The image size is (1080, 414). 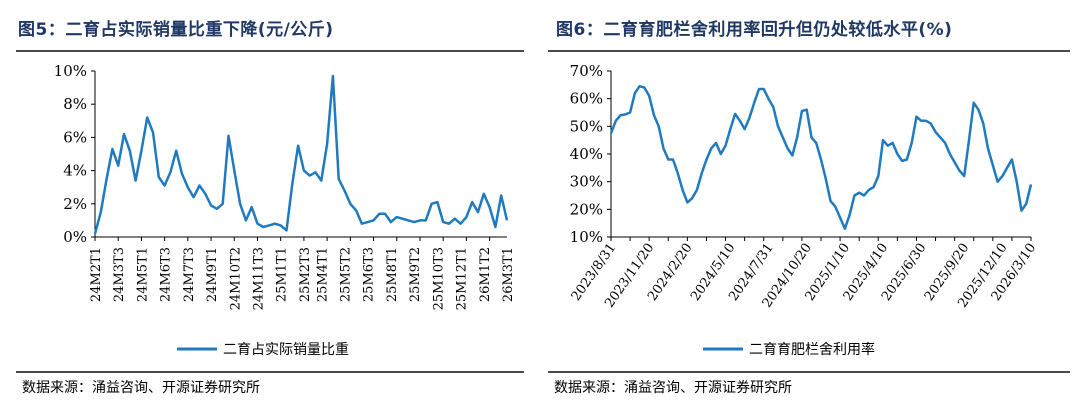 What do you see at coordinates (270, 51) in the screenshot?
I see `title-rule-left` at bounding box center [270, 51].